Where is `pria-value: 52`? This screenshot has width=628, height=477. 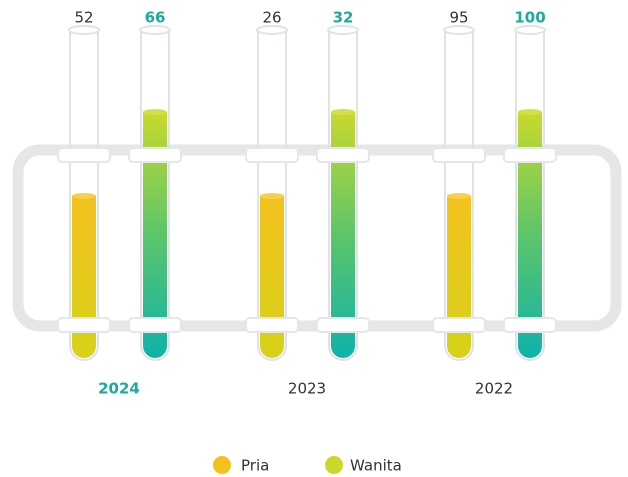 pria-value: 52 is located at coordinates (83, 18).